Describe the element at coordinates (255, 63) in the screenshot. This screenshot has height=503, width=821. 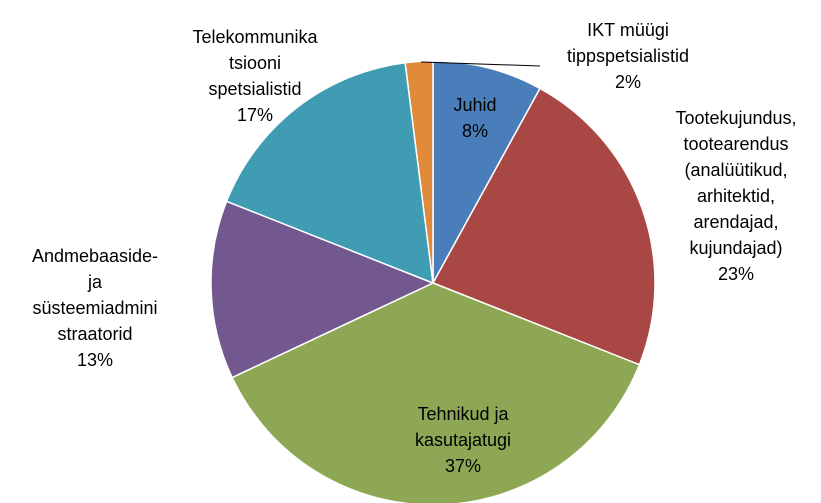
I see `category-label: Telekommunika tsiooni spetsialistid` at that location.